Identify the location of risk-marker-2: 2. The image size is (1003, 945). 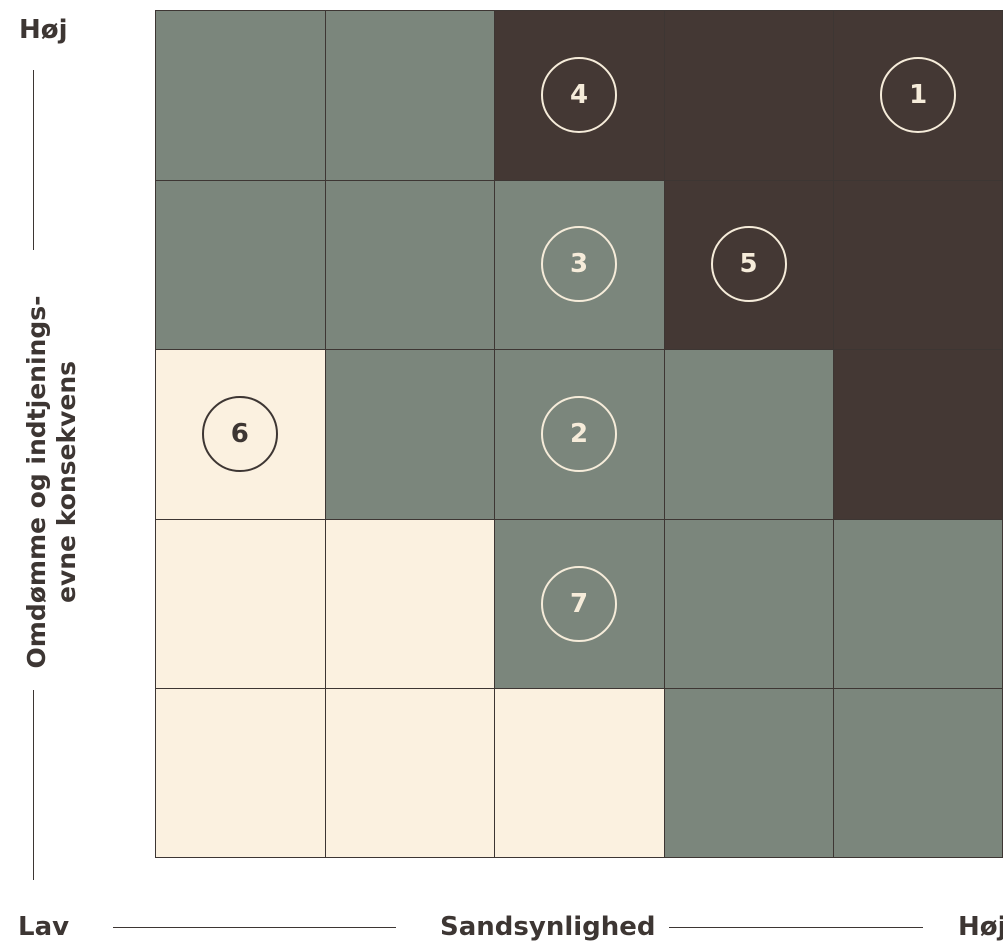
(579, 434).